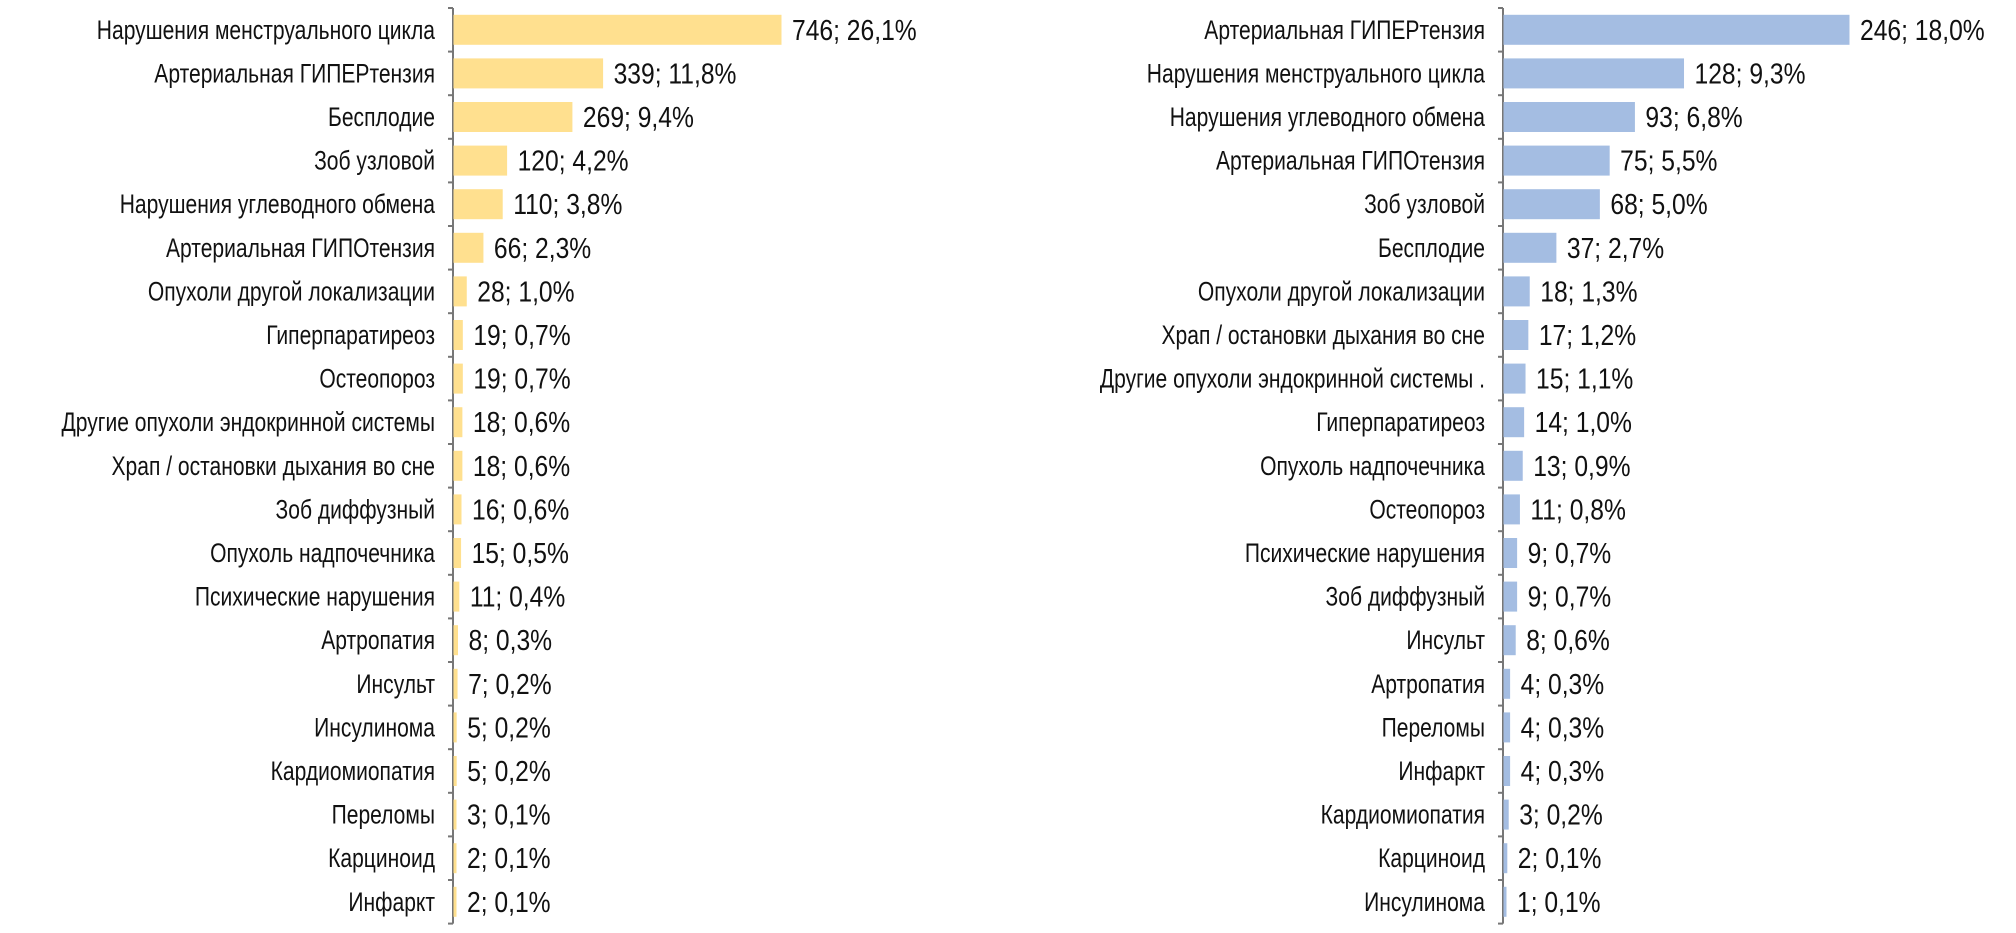  What do you see at coordinates (381, 118) in the screenshot?
I see `category-label: Бесплодие` at bounding box center [381, 118].